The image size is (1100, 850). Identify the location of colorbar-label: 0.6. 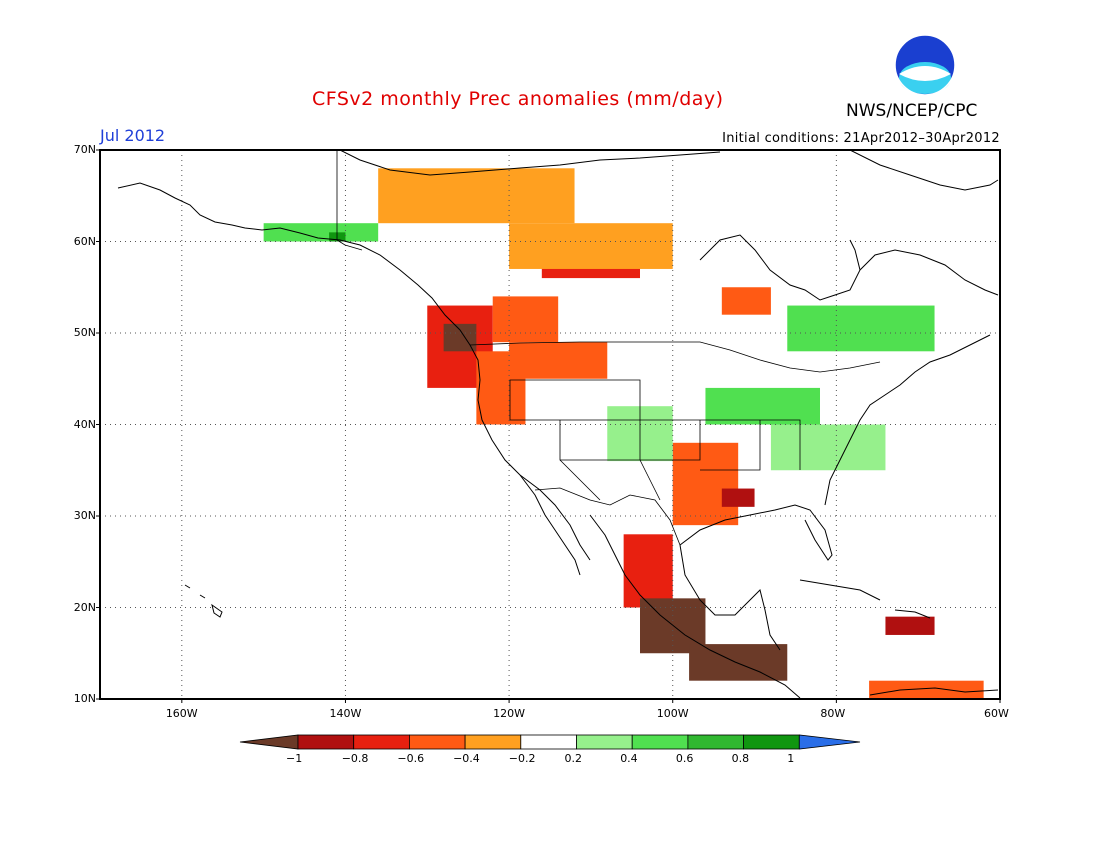
(684, 758).